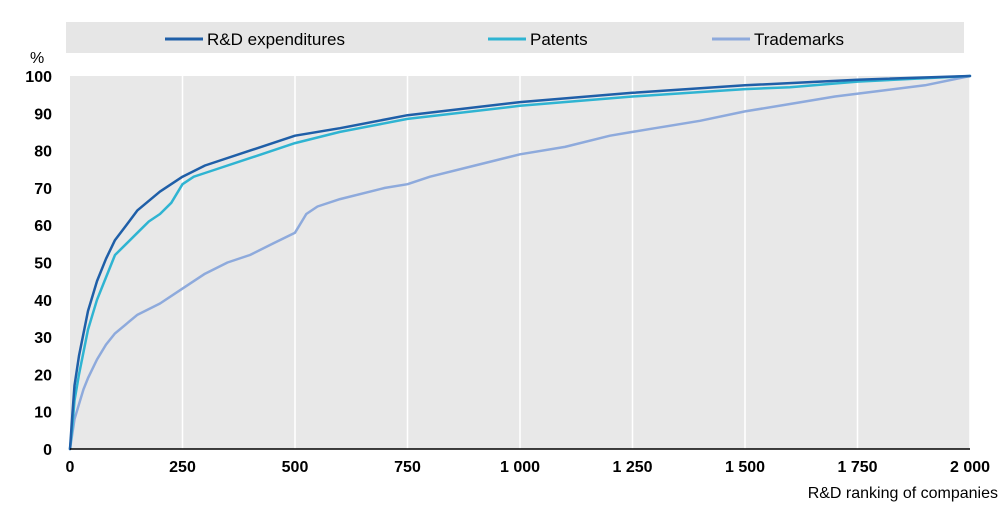 The width and height of the screenshot is (1001, 509). I want to click on legend-label-2: Trademarks, so click(799, 39).